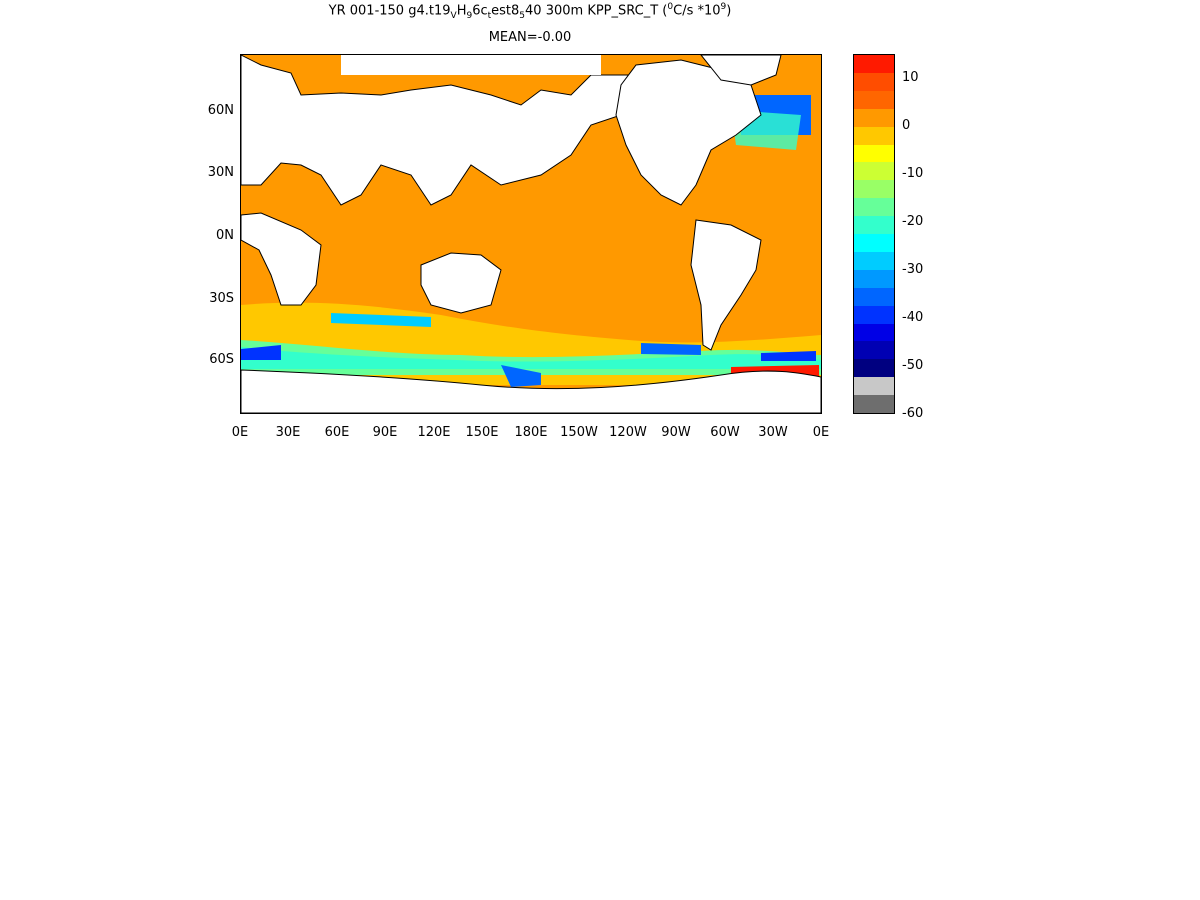 The image size is (1200, 900). What do you see at coordinates (482, 432) in the screenshot?
I see `x-tick-150e: 150E` at bounding box center [482, 432].